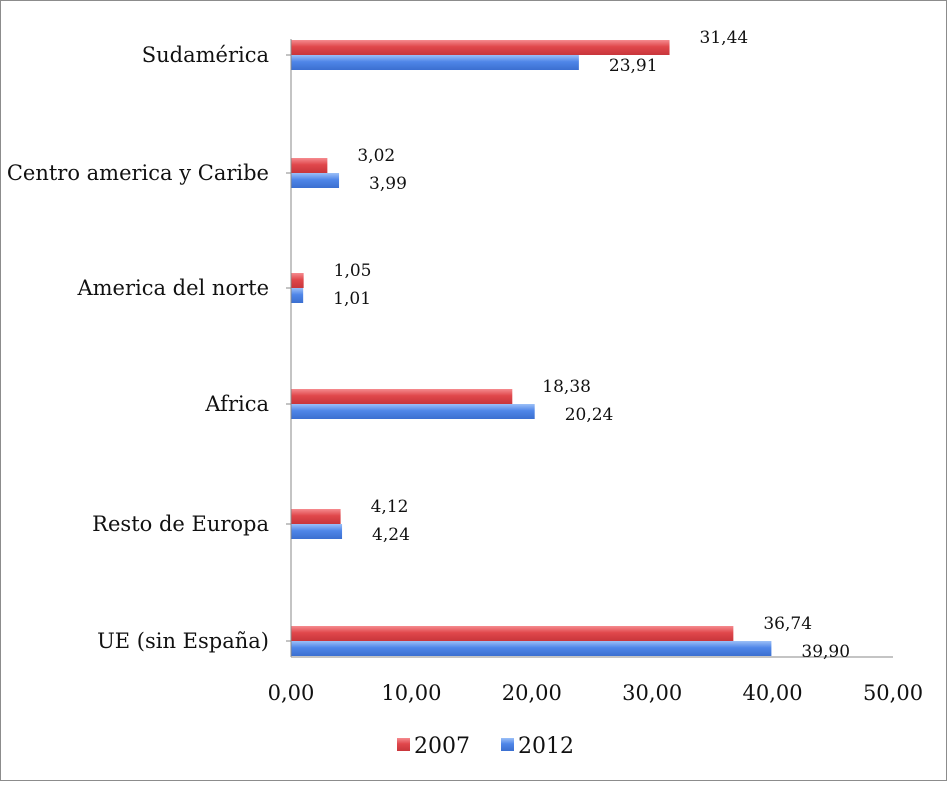  What do you see at coordinates (376, 156) in the screenshot?
I see `data-label-2007-4: 3,02` at bounding box center [376, 156].